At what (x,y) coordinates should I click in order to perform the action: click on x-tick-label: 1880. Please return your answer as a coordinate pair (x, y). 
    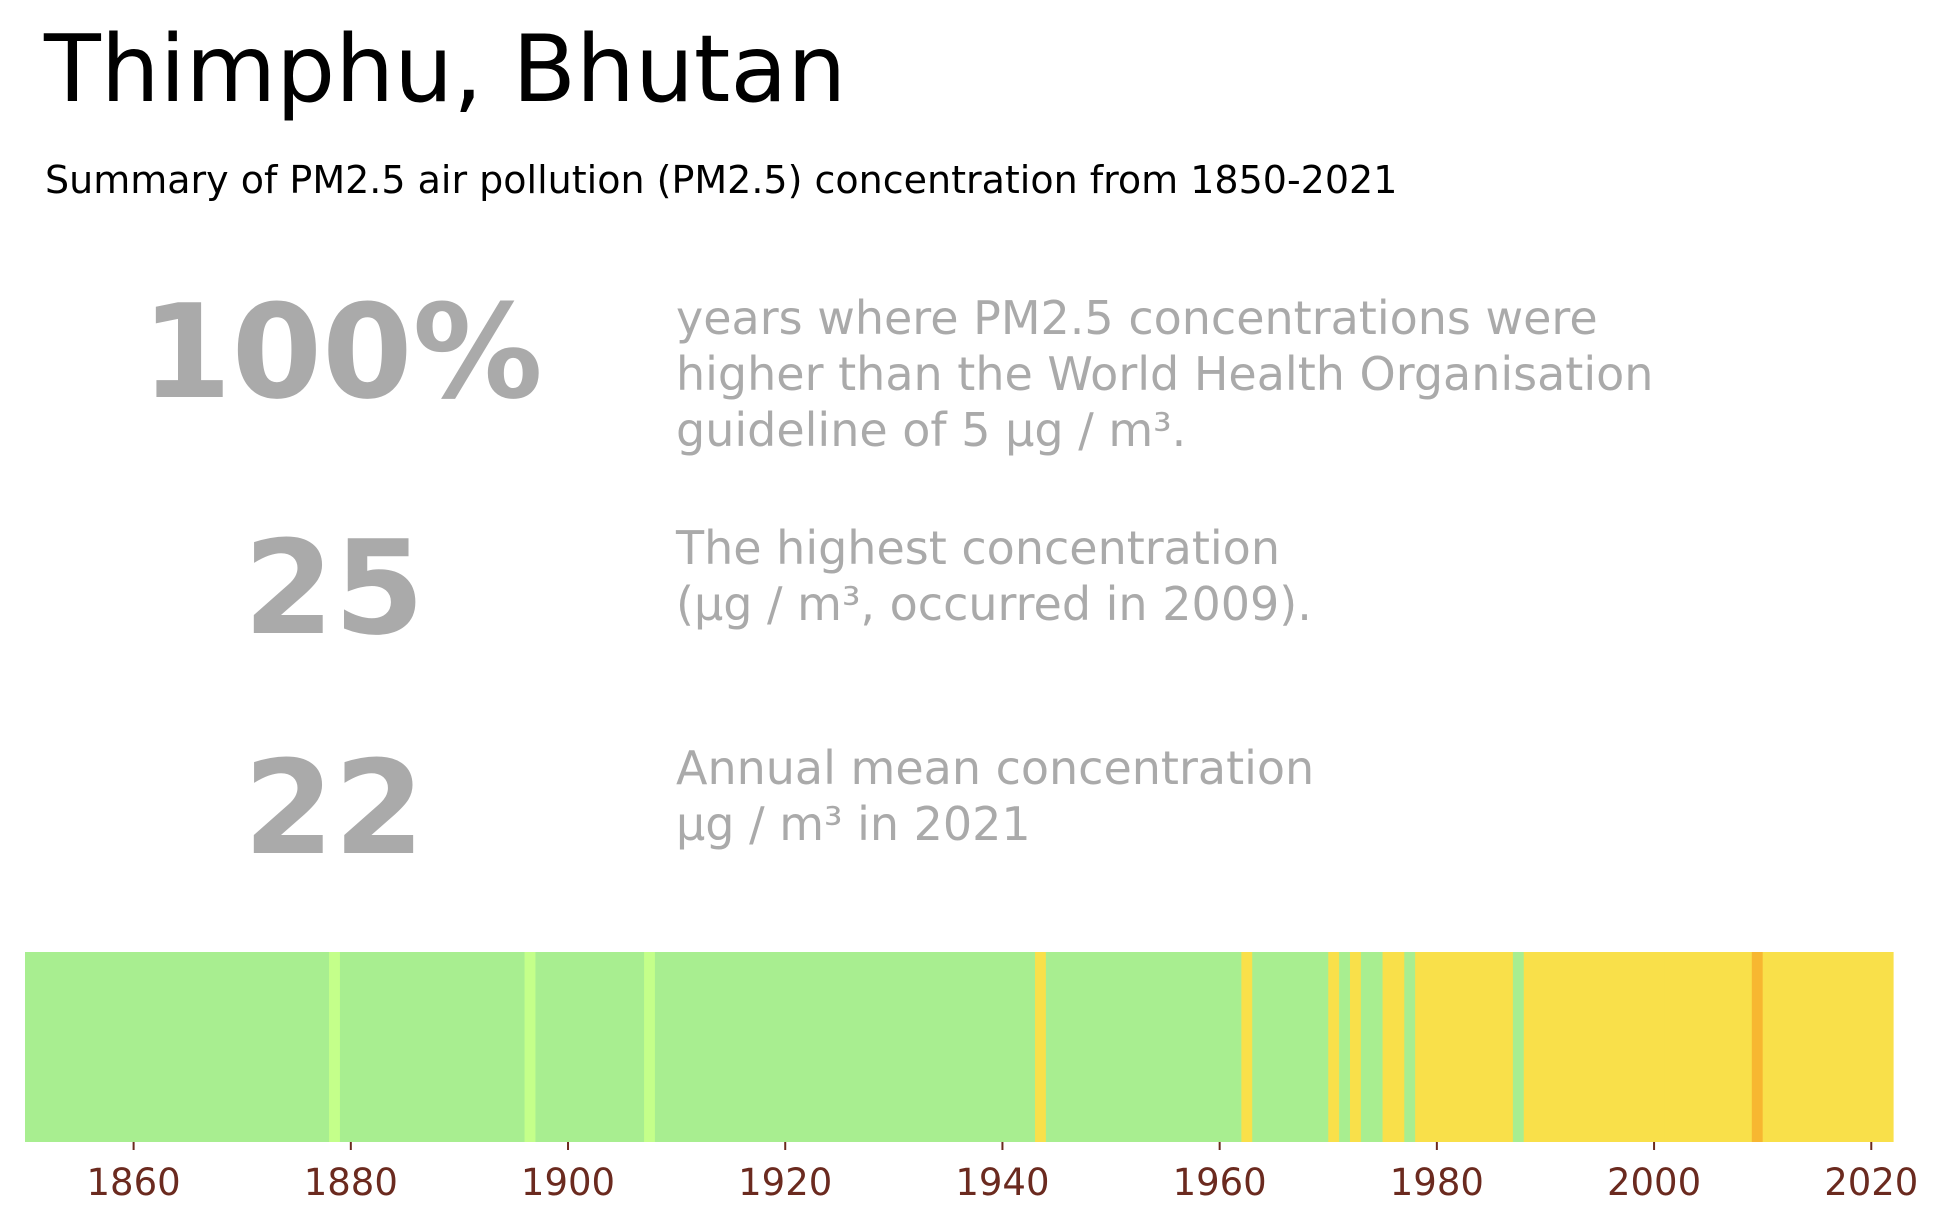
    Looking at the image, I should click on (351, 1182).